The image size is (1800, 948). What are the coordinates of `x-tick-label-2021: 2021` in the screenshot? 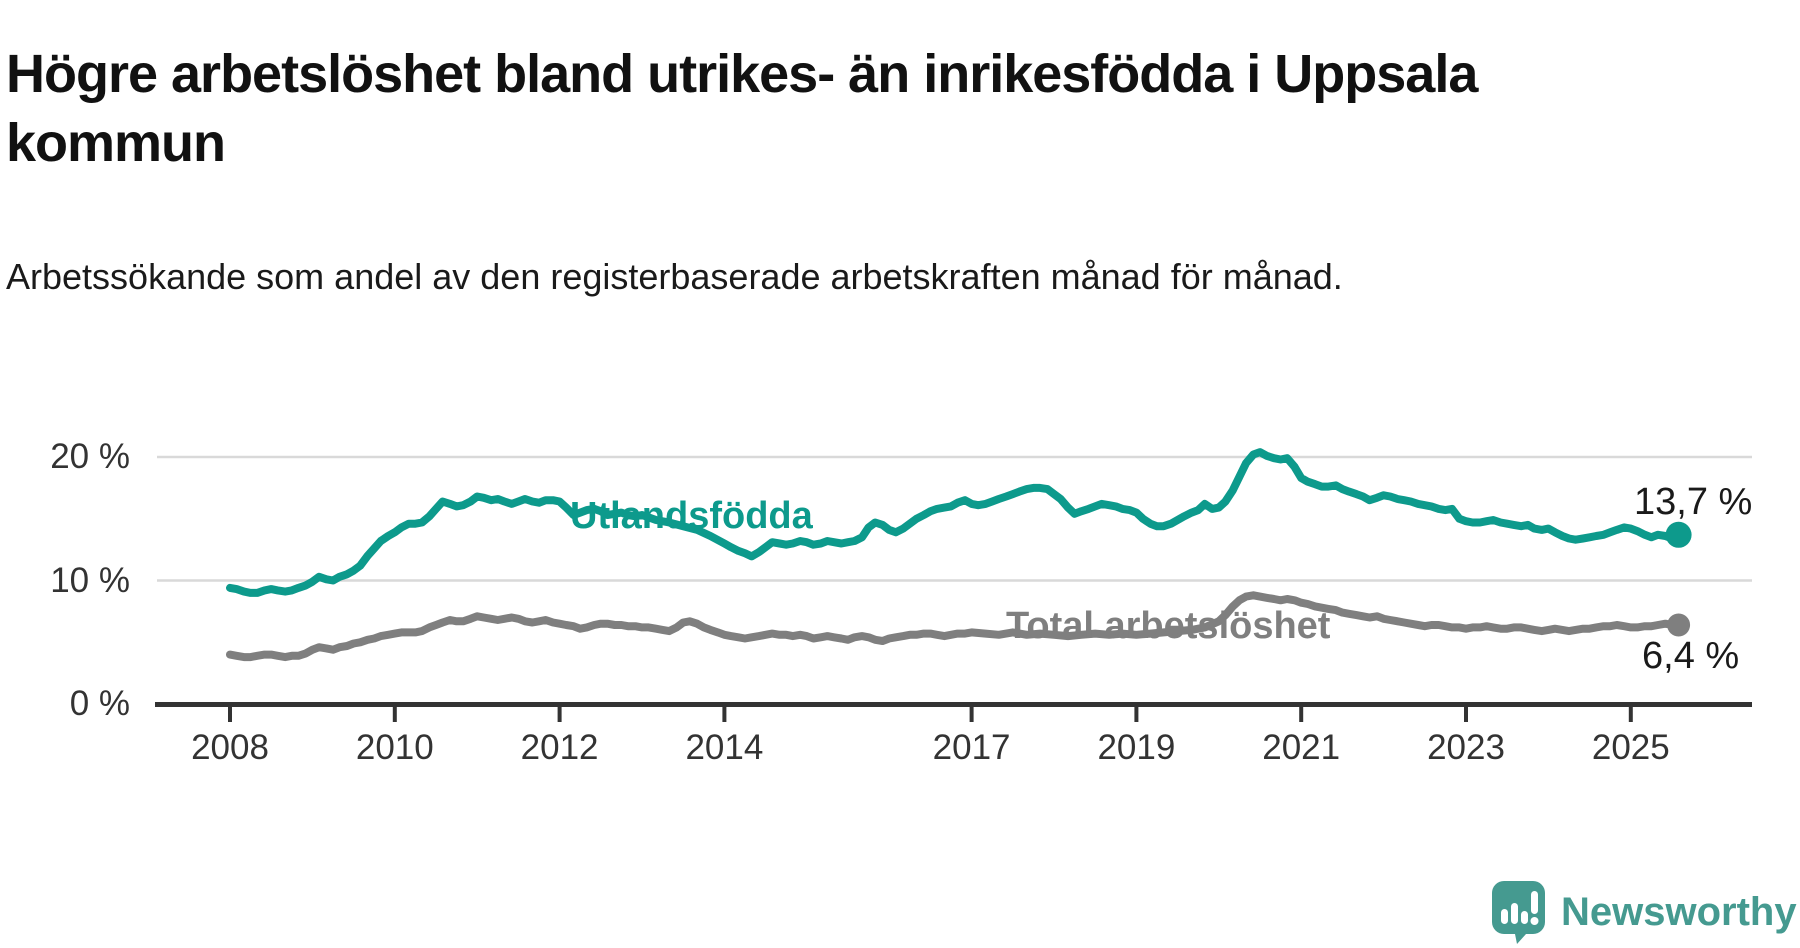 It's located at (1301, 747).